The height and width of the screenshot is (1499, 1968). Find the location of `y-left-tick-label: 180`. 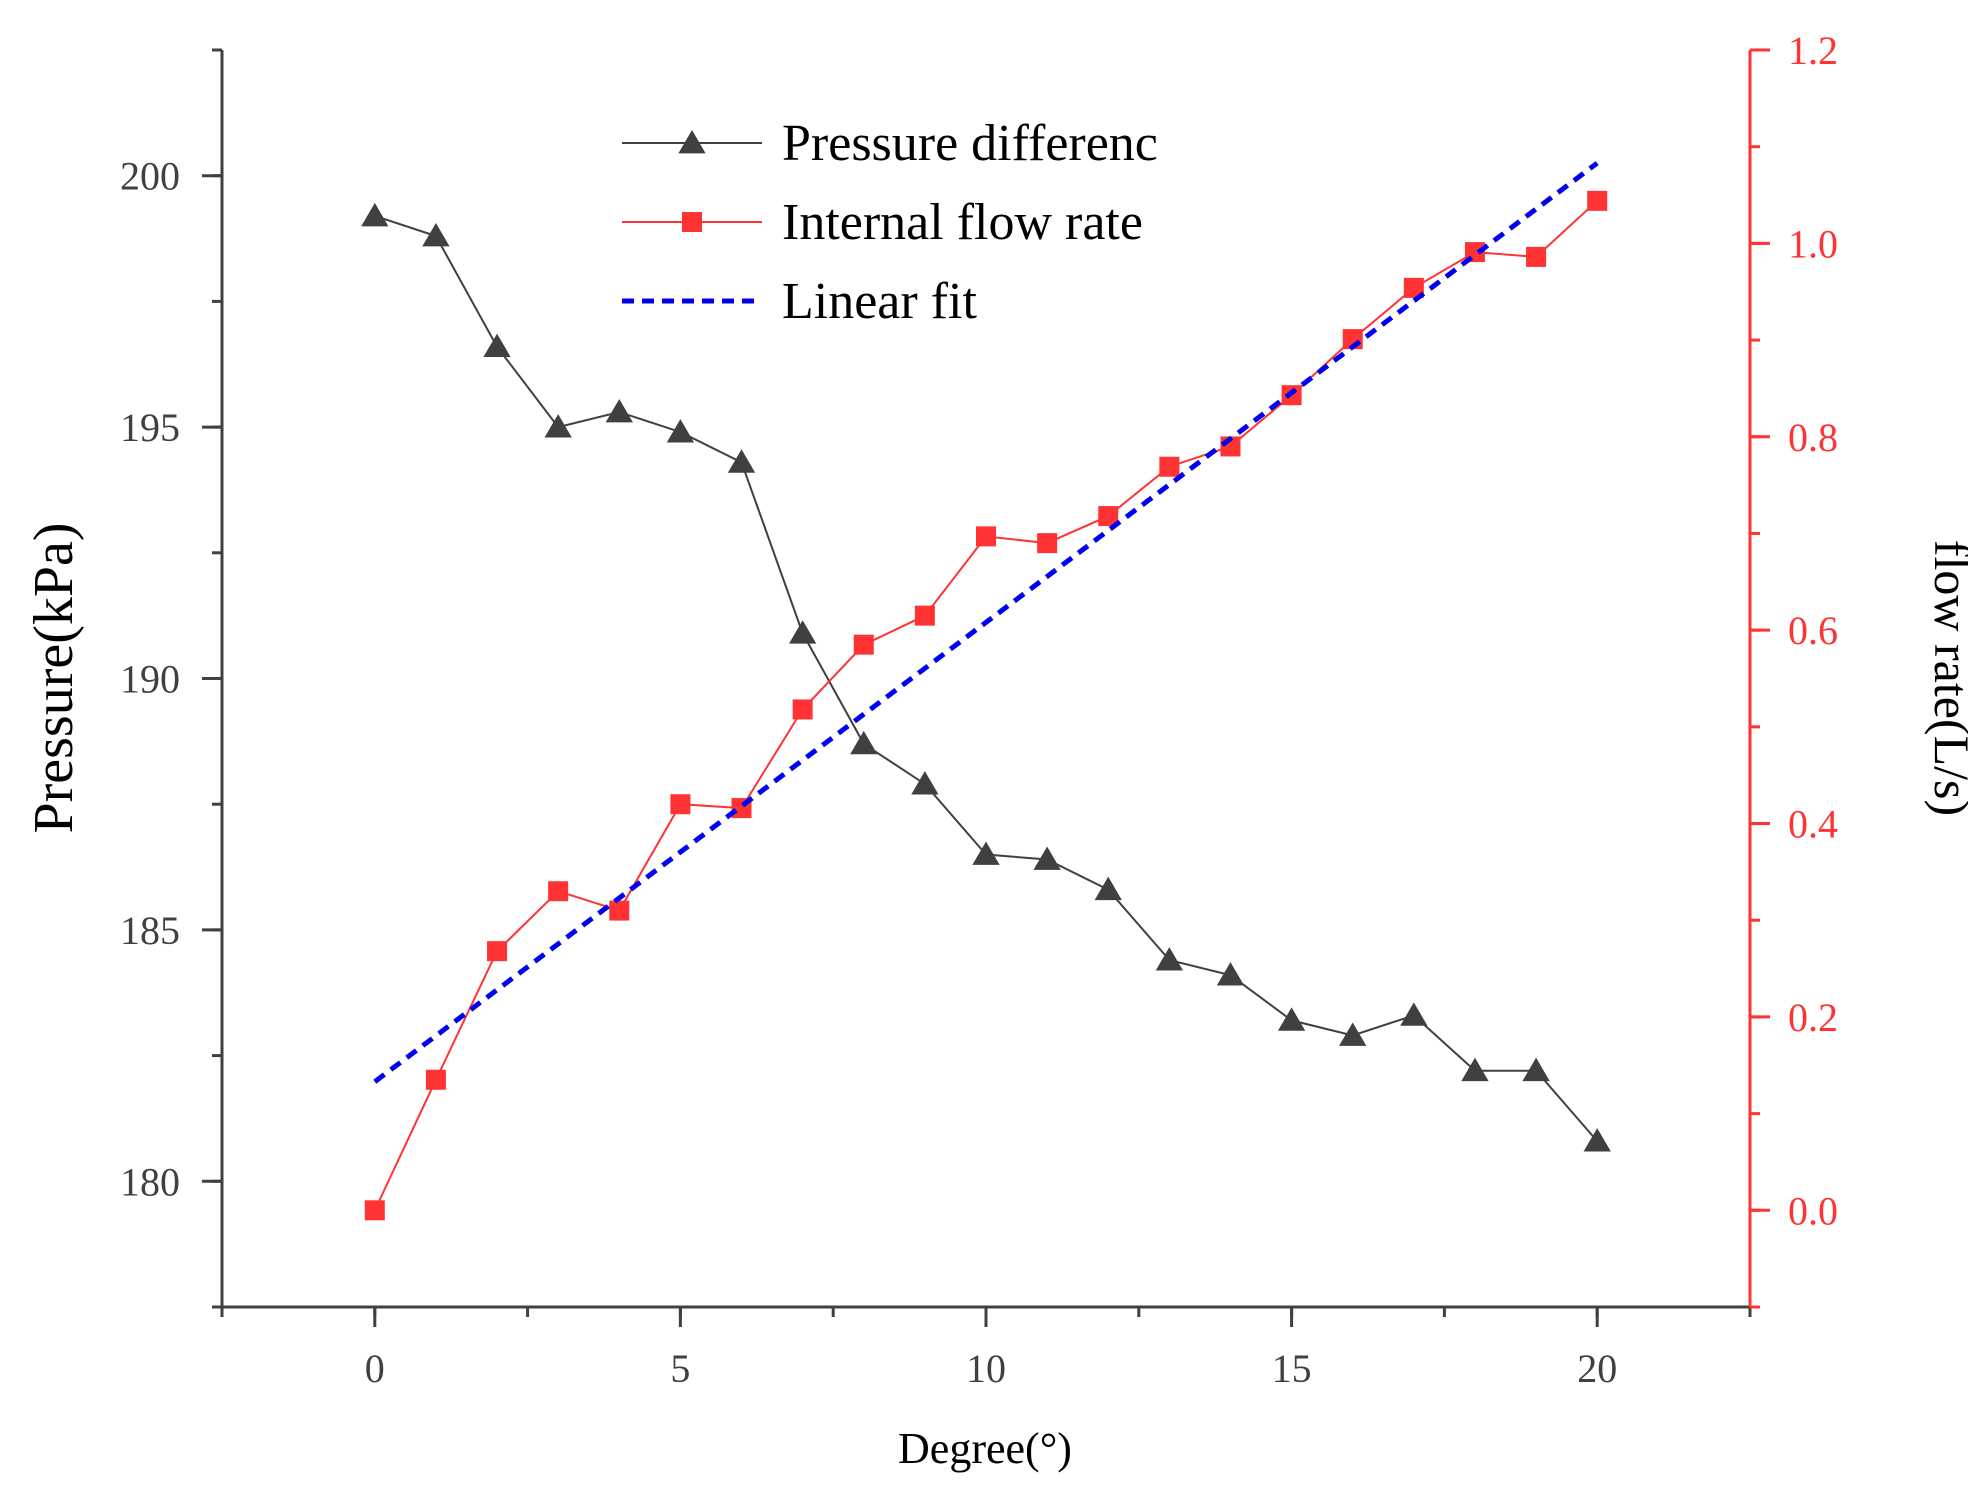

y-left-tick-label: 180 is located at coordinates (150, 1181).